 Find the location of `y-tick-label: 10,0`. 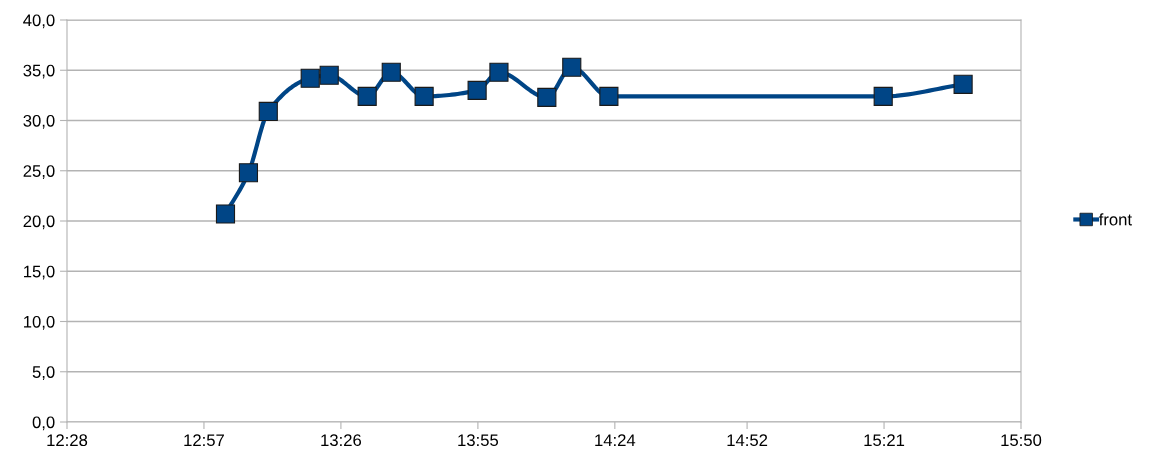

y-tick-label: 10,0 is located at coordinates (39, 322).